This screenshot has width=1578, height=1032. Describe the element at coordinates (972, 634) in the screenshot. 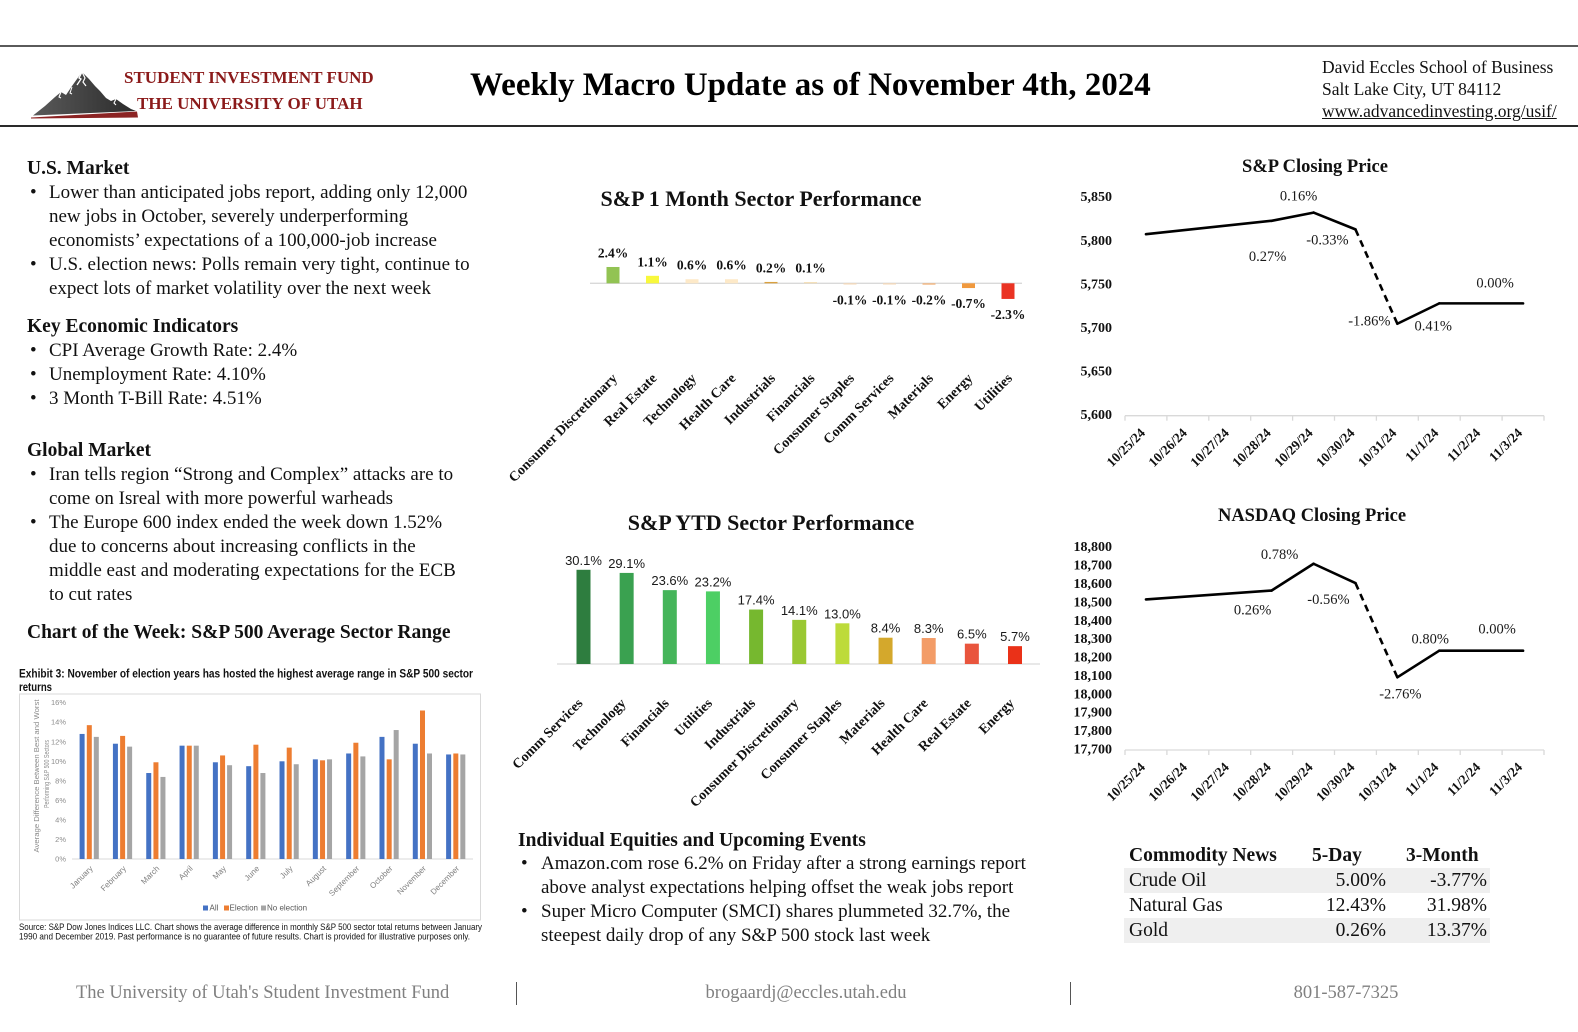

I see `data-label: 6.5%` at that location.